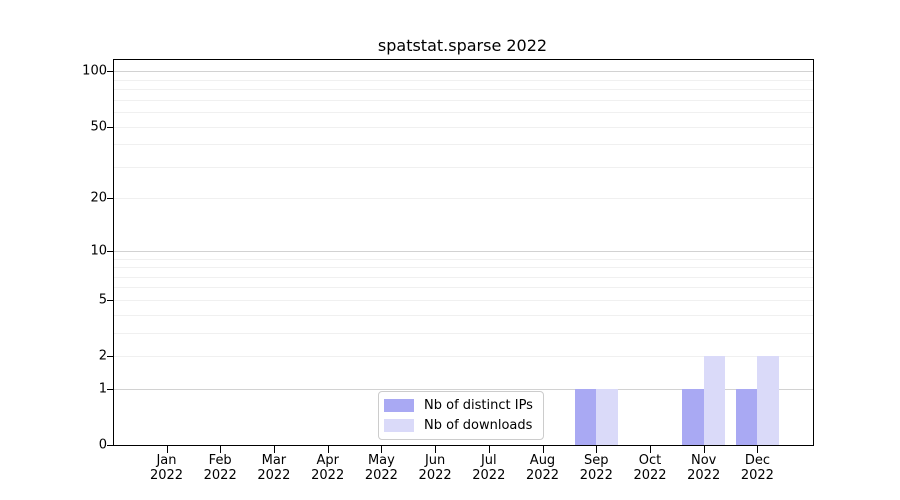  I want to click on x-tick-label-jan: Jan 2022, so click(166, 468).